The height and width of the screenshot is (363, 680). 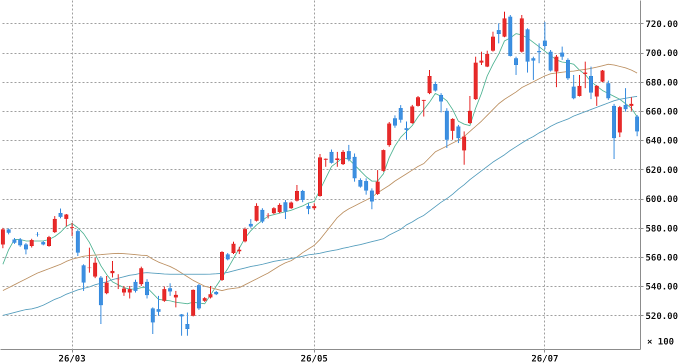 What do you see at coordinates (662, 112) in the screenshot?
I see `y-tick-label: 660.00` at bounding box center [662, 112].